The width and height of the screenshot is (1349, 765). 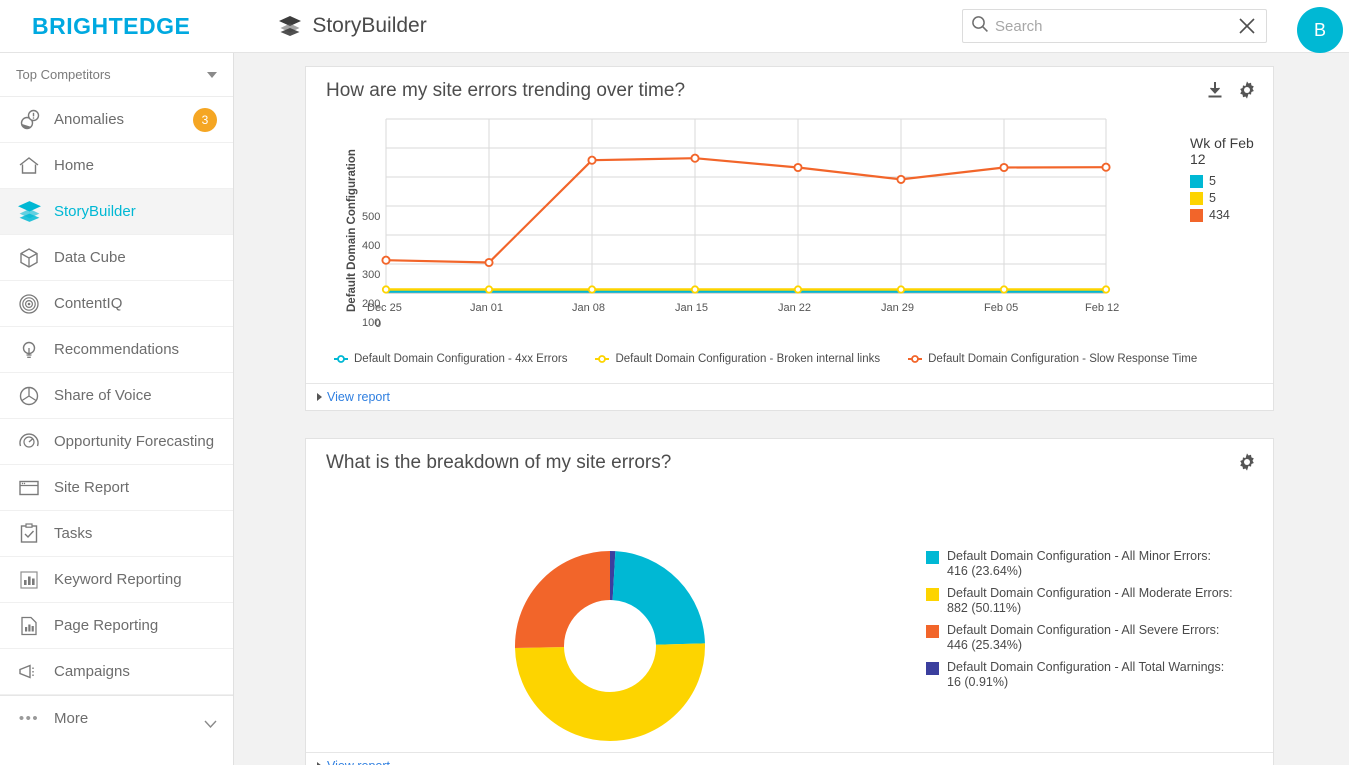 What do you see at coordinates (1320, 30) in the screenshot?
I see `avatar: B` at bounding box center [1320, 30].